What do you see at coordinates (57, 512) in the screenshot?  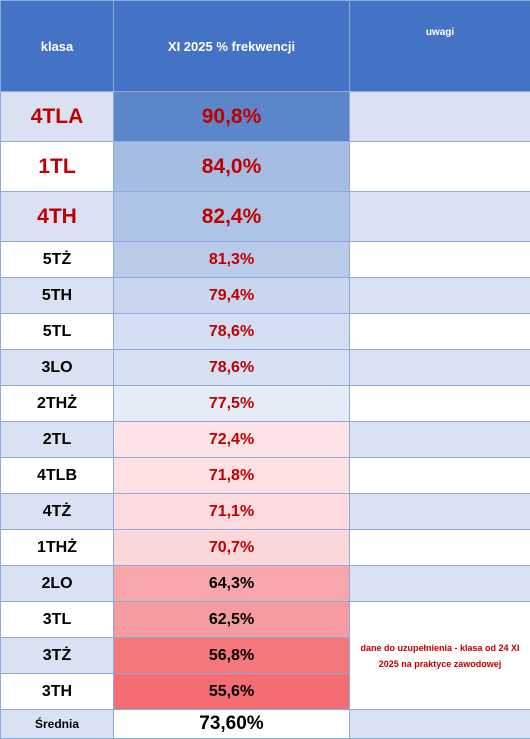 I see `class-cell: 4TŻ` at bounding box center [57, 512].